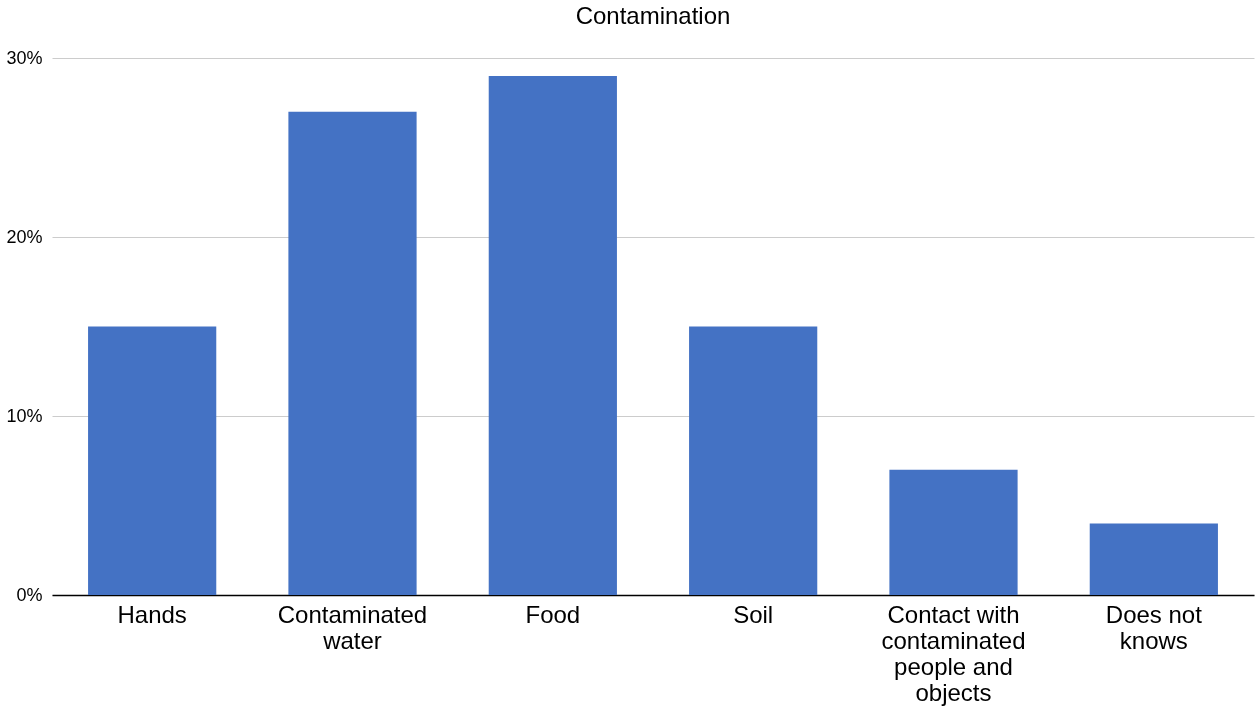 The image size is (1256, 710). I want to click on x-tick-label: Contaminated water, so click(352, 627).